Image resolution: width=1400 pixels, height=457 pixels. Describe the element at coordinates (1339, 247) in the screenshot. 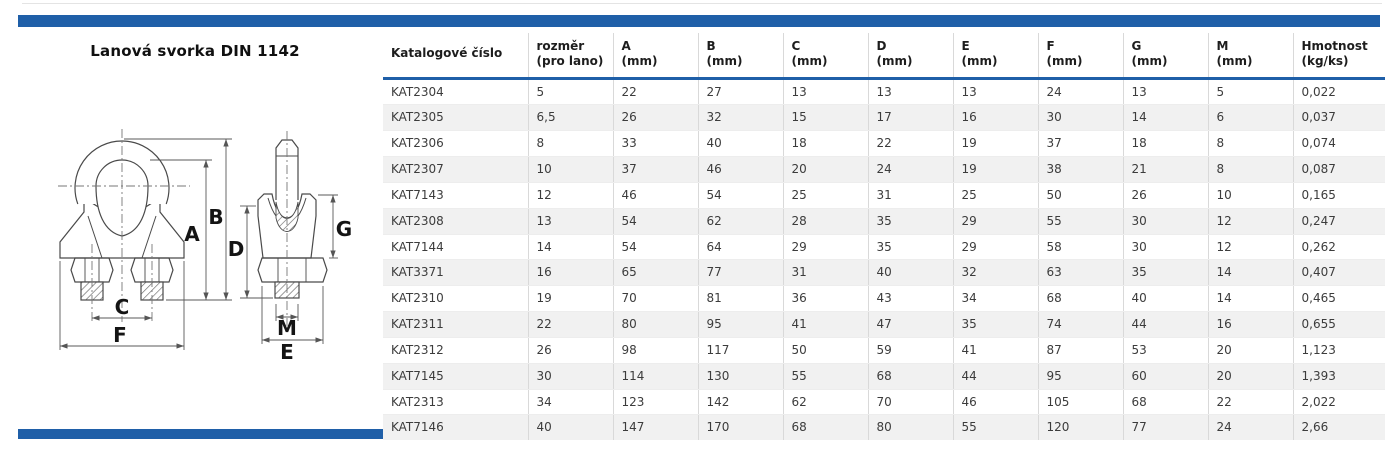

I see `table-cell: 0,262` at that location.